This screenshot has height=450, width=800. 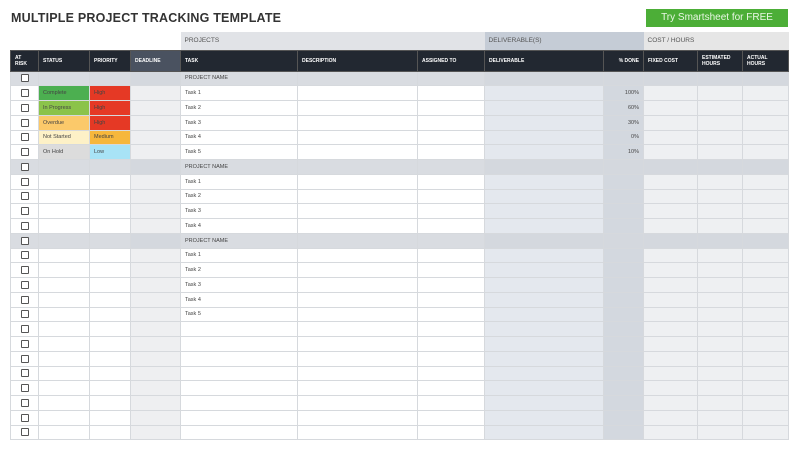 I want to click on status-cell: On Hold, so click(x=64, y=152).